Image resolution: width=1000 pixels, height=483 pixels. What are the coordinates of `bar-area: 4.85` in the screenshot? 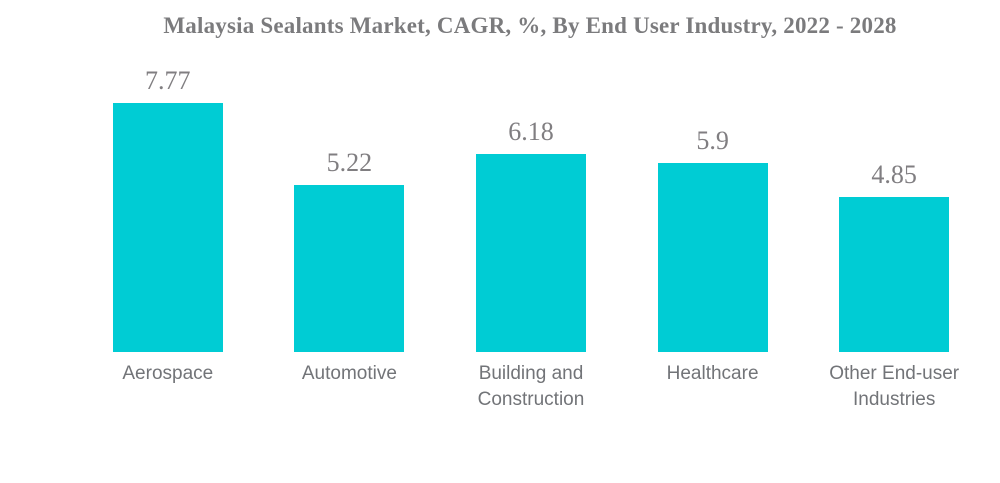 It's located at (894, 206).